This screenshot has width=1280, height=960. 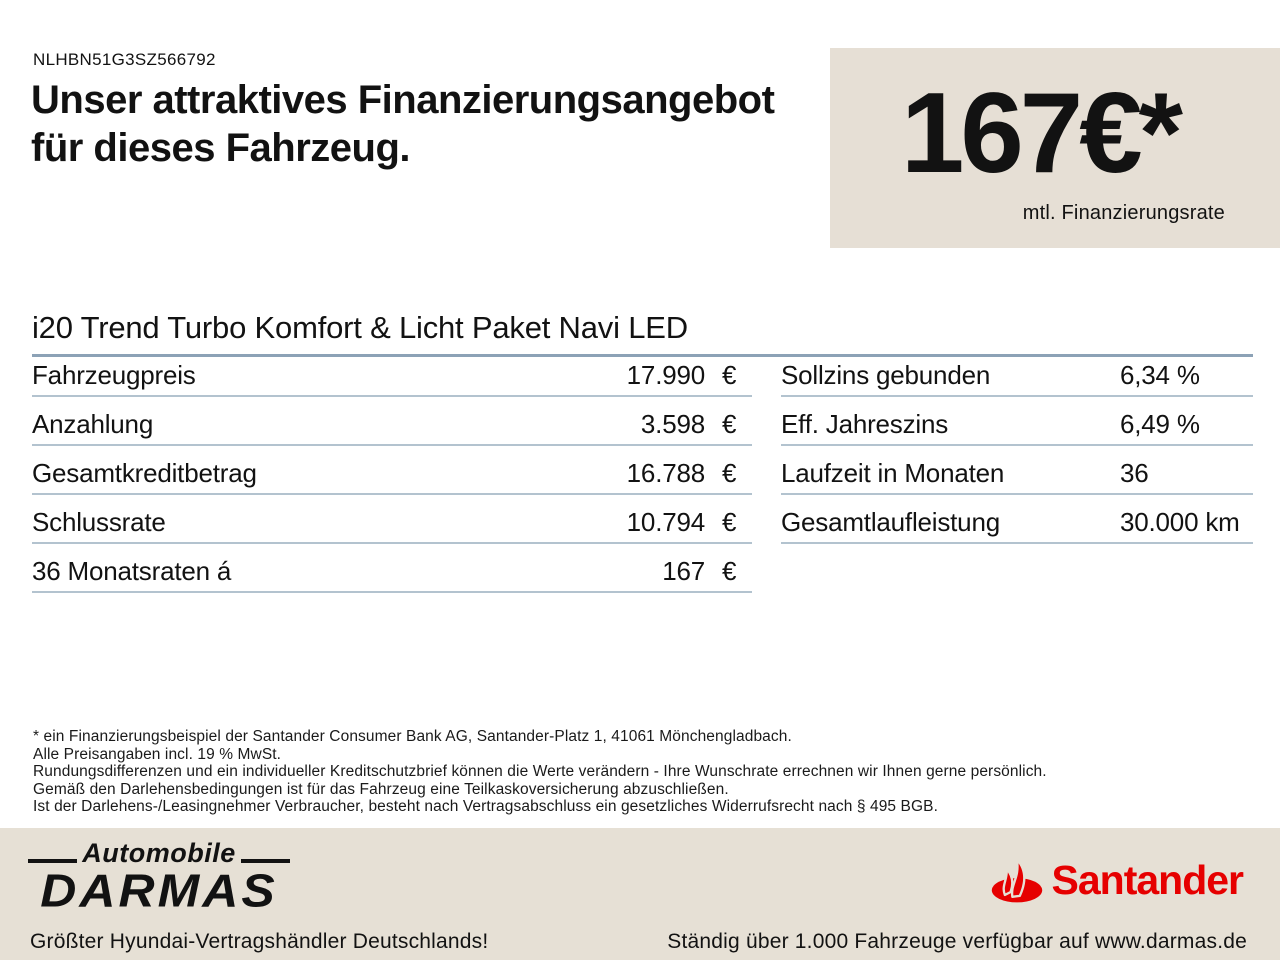 What do you see at coordinates (890, 522) in the screenshot?
I see `row-label: Gesamtlaufleistung` at bounding box center [890, 522].